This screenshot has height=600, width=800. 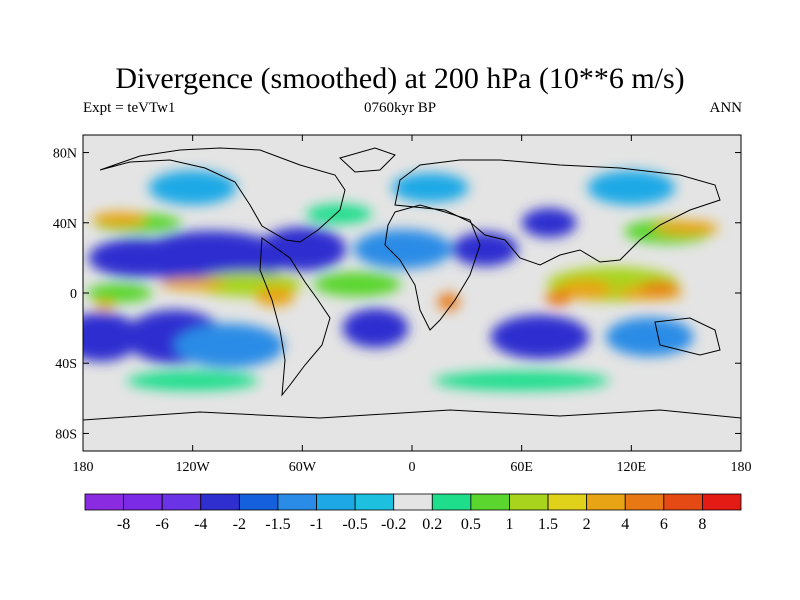 What do you see at coordinates (432, 524) in the screenshot?
I see `colorbar-label: 0.2` at bounding box center [432, 524].